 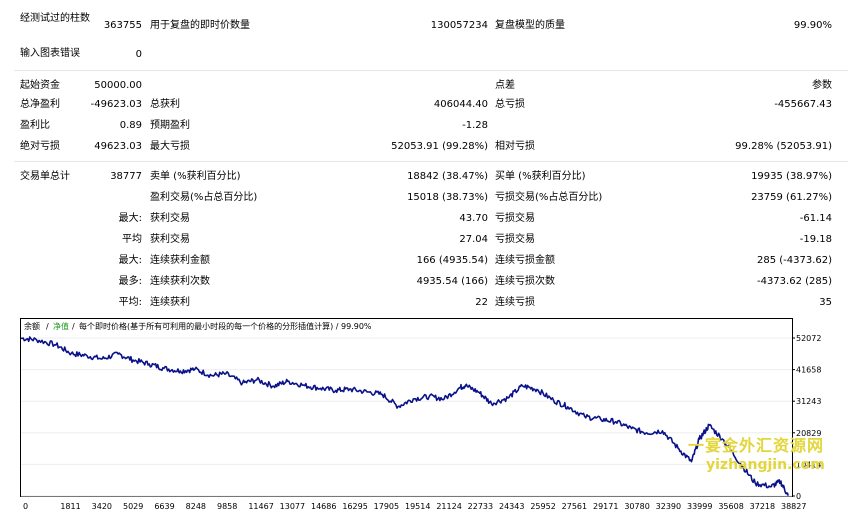 I want to click on gross-profit-label: 总获利, so click(x=165, y=104).